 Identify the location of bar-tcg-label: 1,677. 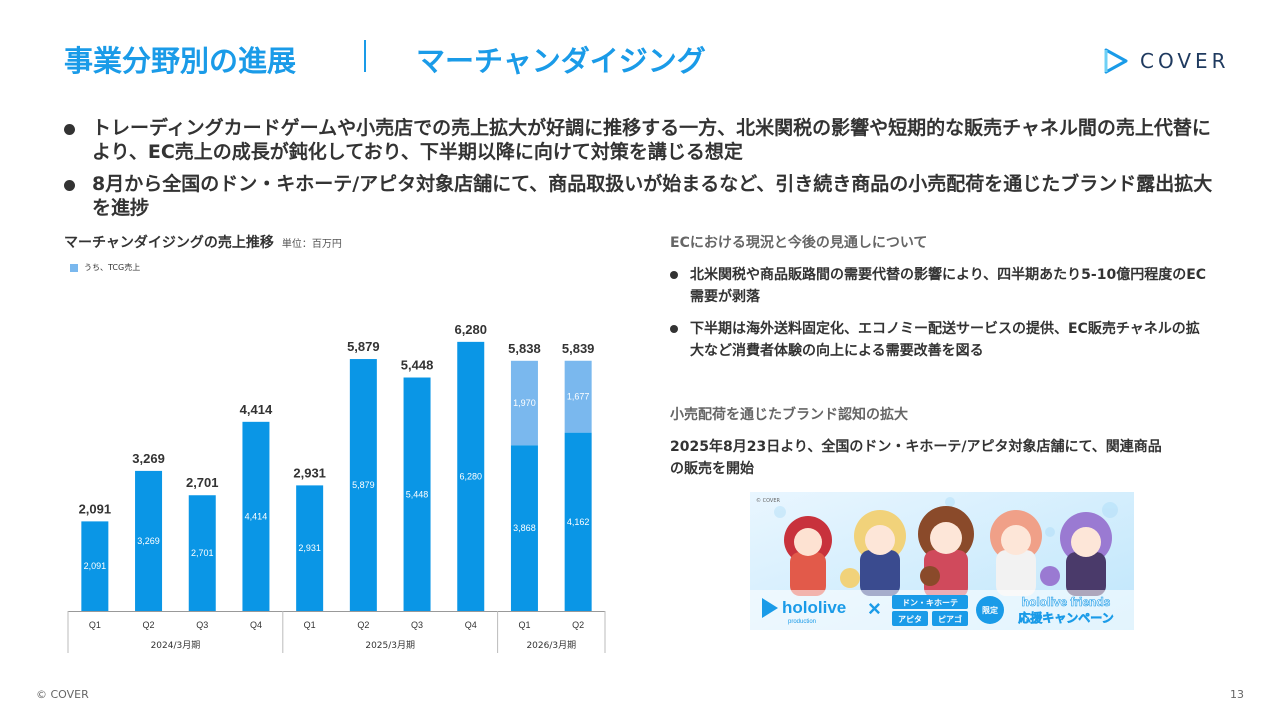
(578, 397).